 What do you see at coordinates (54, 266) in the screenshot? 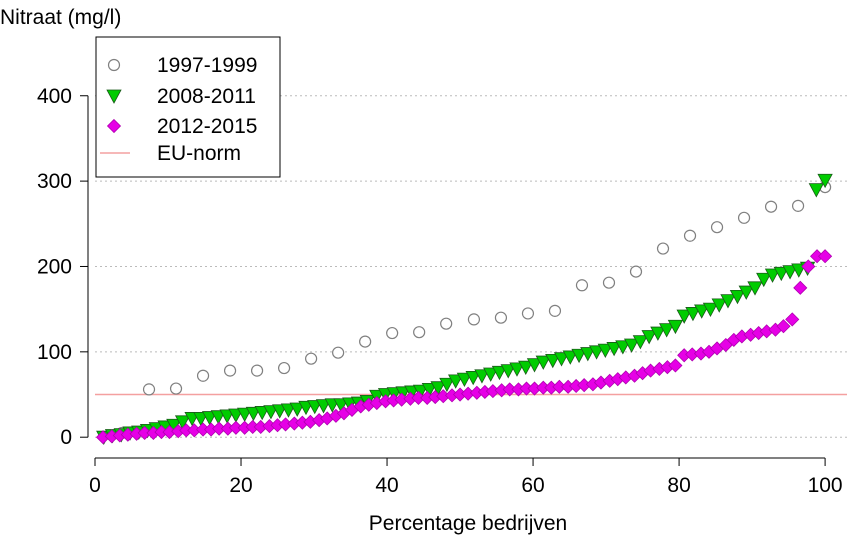
I see `y-tick-label: 200` at bounding box center [54, 266].